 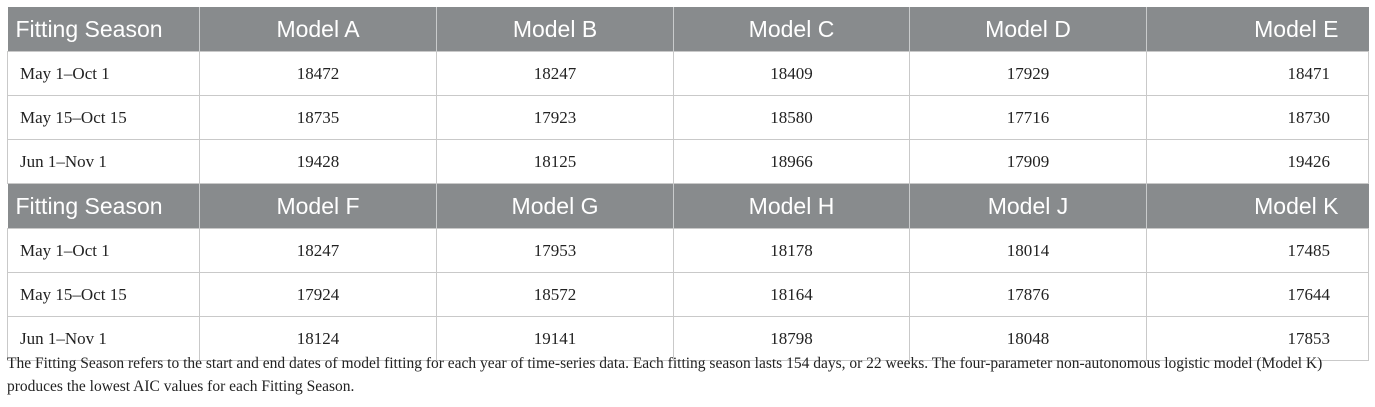 I want to click on value-cell: 17923, so click(x=555, y=117).